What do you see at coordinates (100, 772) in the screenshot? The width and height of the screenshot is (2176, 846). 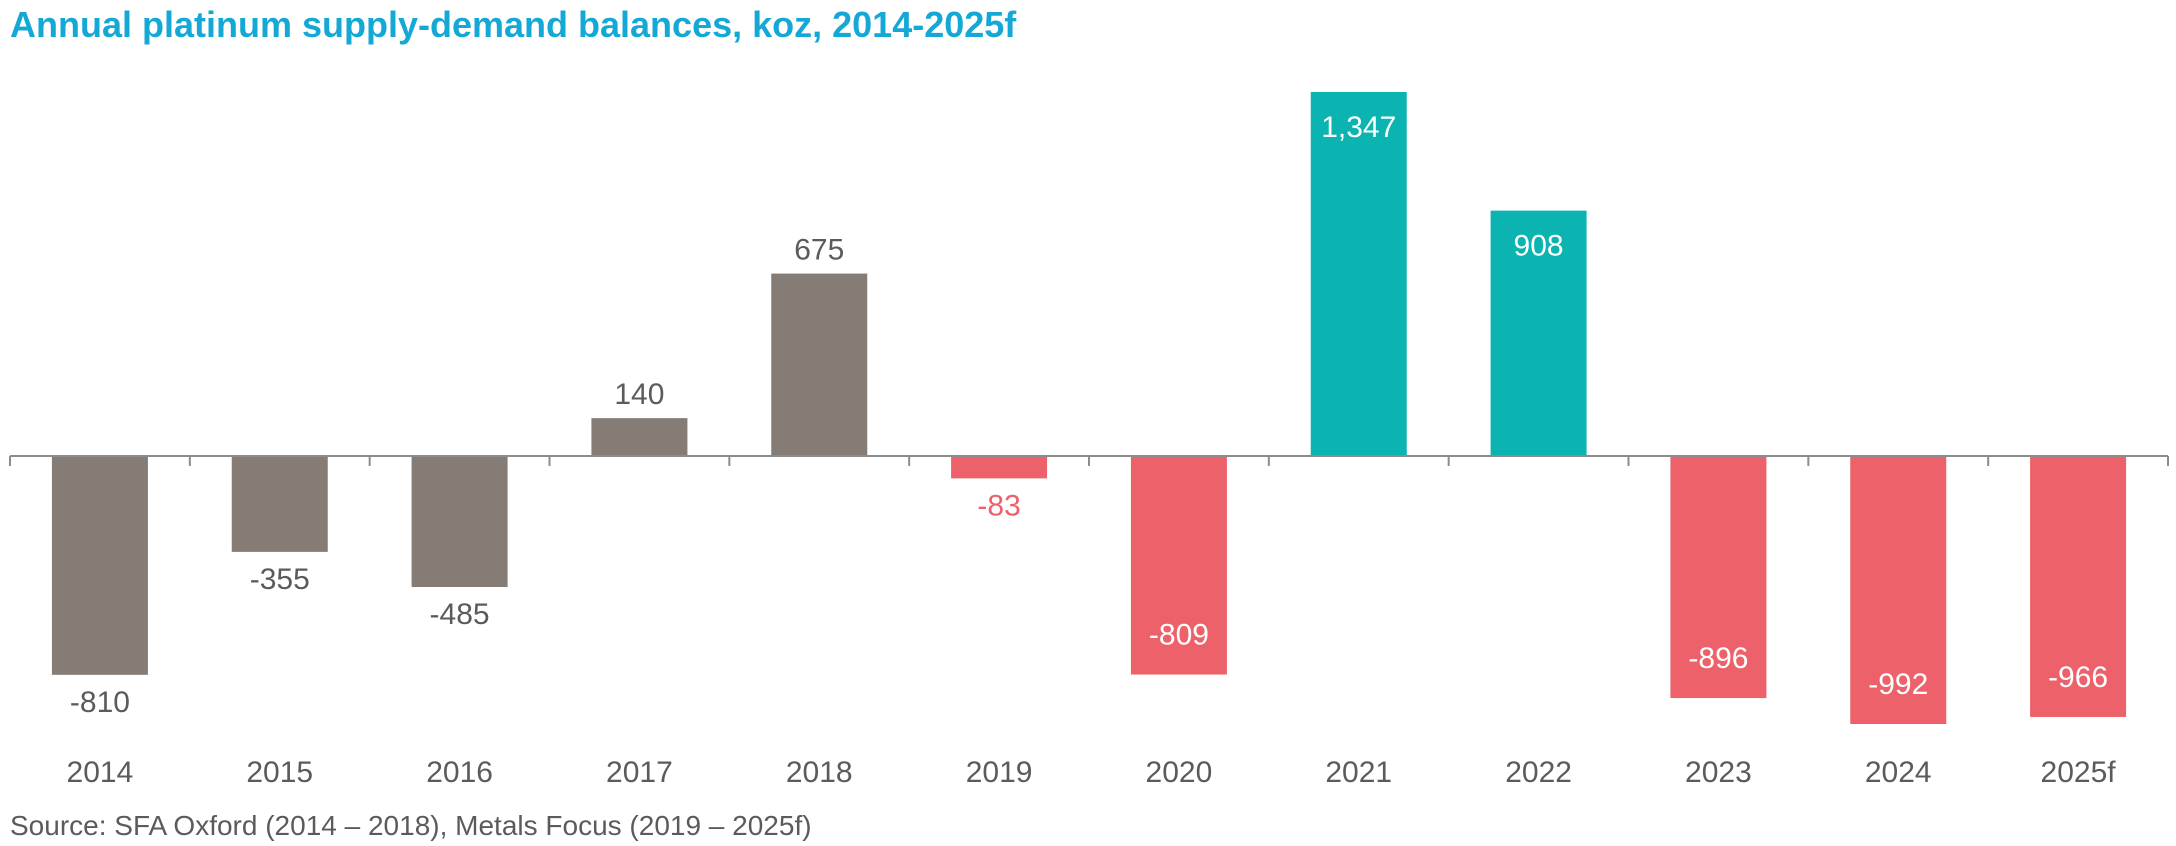 I see `x-tick-label-2014: 2014` at bounding box center [100, 772].